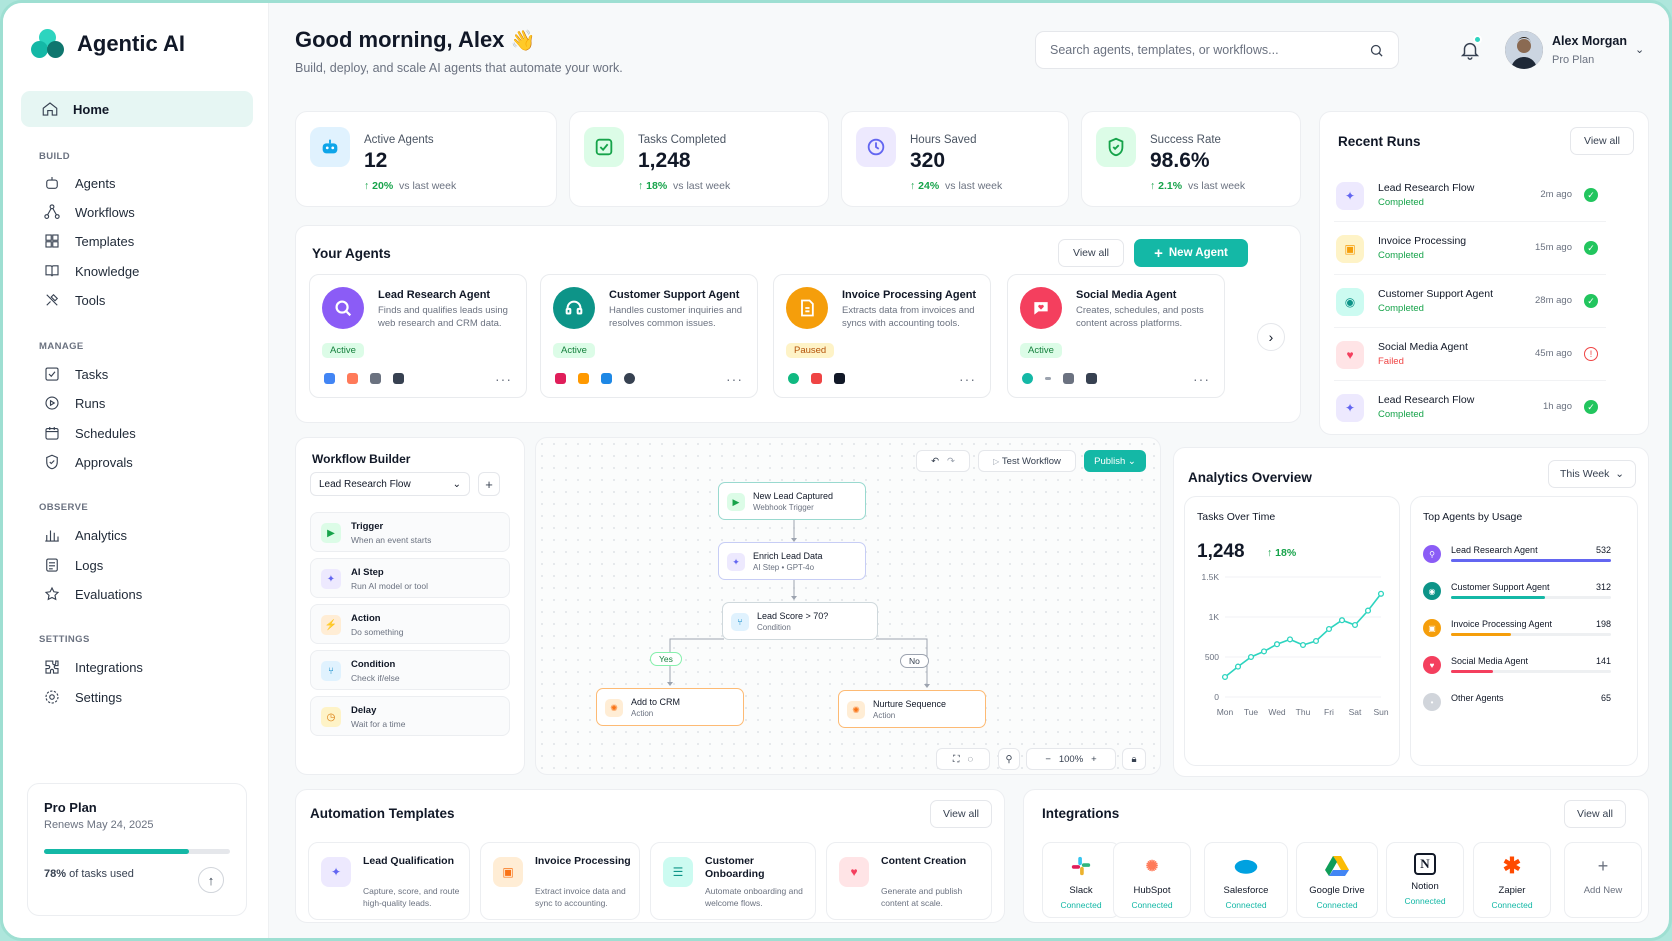 This screenshot has height=941, width=1672. I want to click on add-integration-button: + Add New, so click(1603, 880).